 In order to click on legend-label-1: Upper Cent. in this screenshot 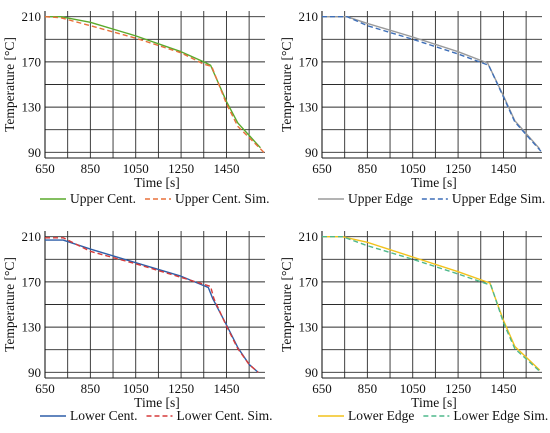, I will do `click(103, 198)`.